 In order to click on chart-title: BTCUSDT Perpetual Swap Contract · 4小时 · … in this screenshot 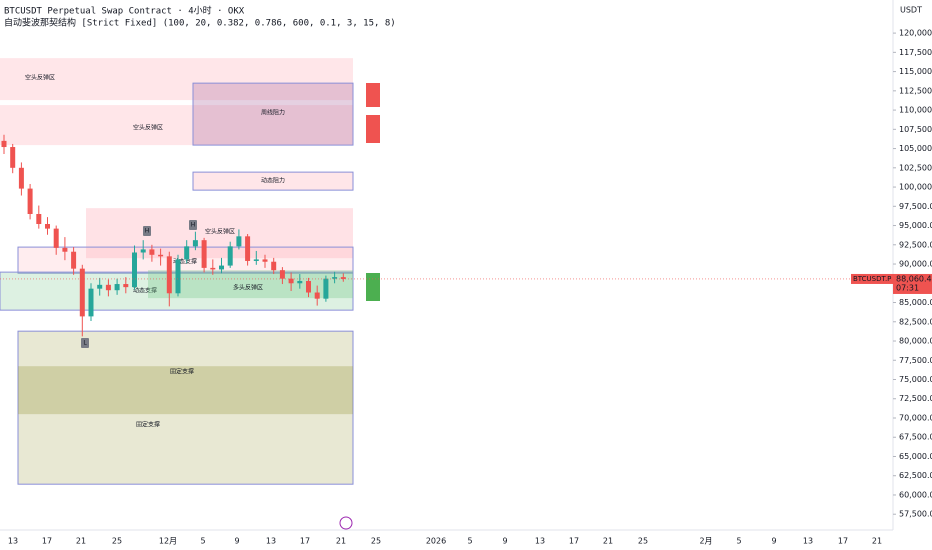, I will do `click(124, 11)`.